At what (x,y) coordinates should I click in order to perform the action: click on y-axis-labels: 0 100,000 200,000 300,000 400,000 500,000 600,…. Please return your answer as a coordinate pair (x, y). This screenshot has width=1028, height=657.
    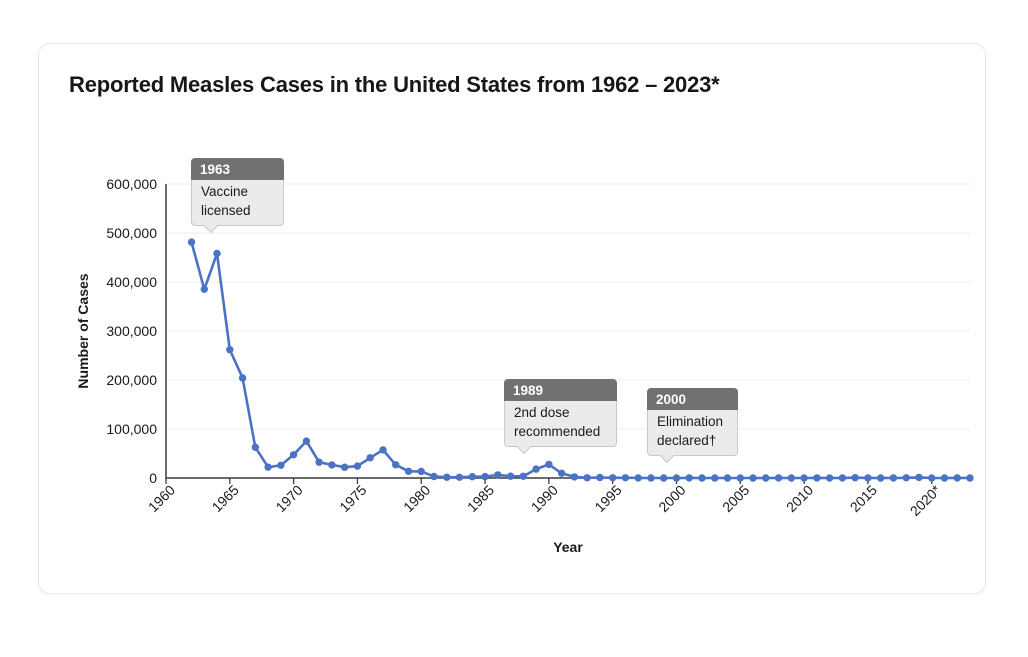
    Looking at the image, I should click on (131, 331).